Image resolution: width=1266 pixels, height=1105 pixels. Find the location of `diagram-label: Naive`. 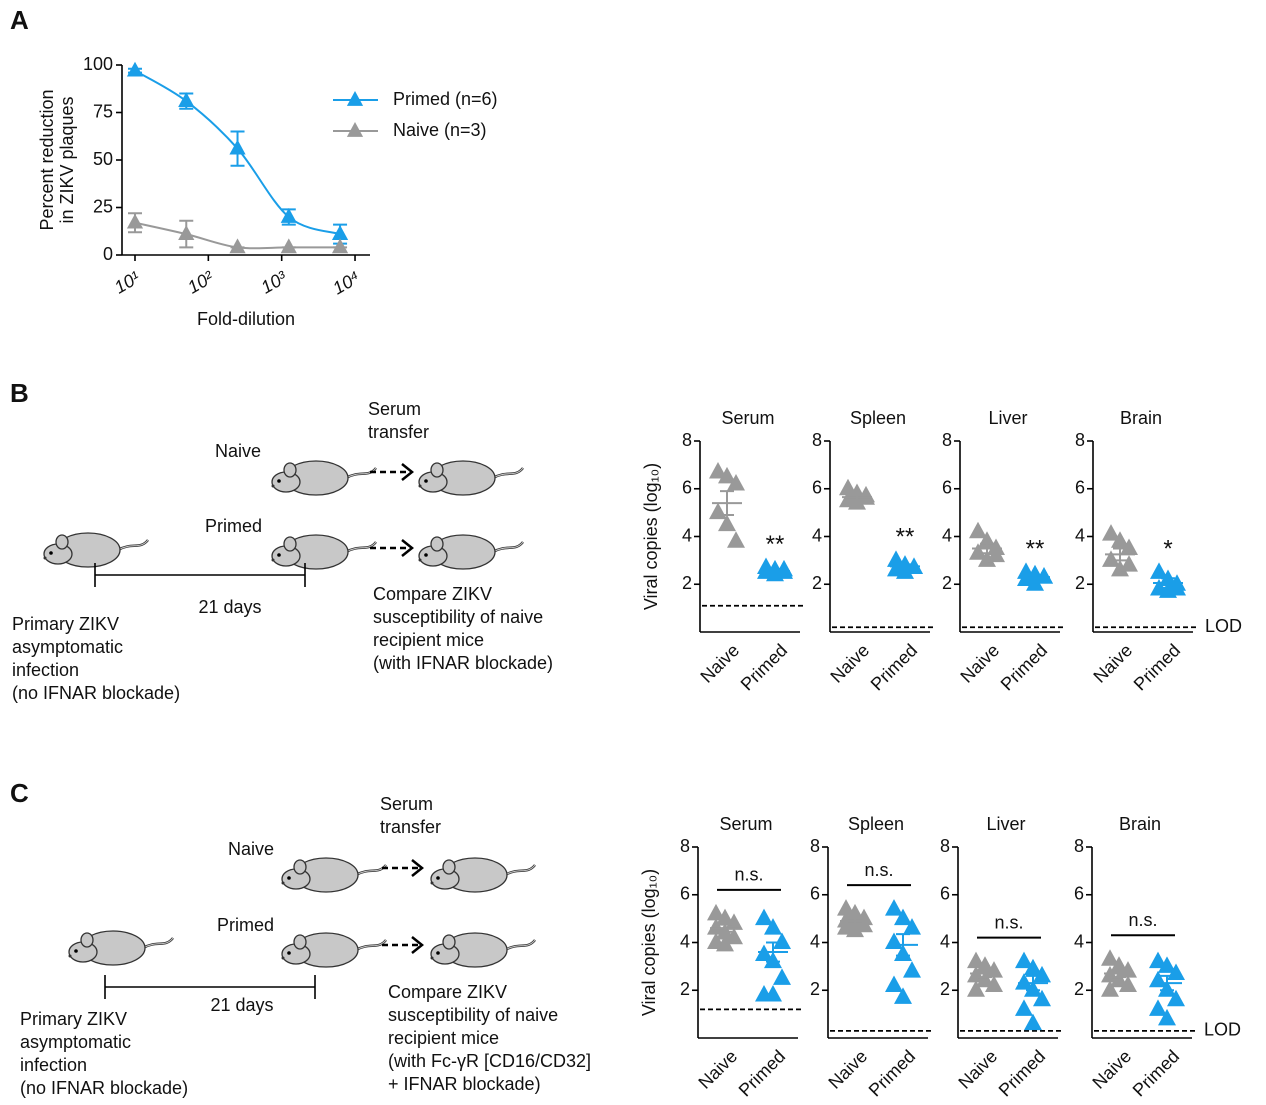

diagram-label: Naive is located at coordinates (251, 849).